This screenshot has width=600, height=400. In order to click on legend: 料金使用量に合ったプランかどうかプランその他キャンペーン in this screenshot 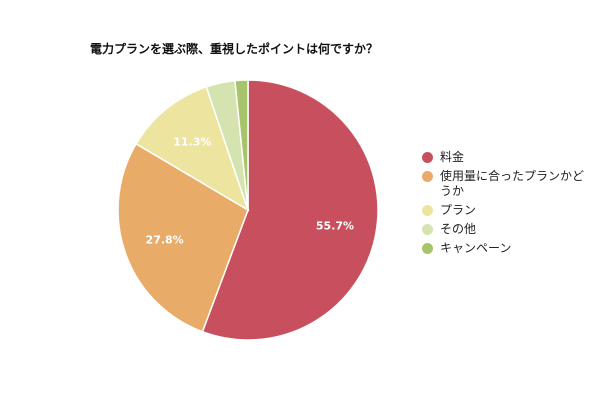, I will do `click(508, 205)`.